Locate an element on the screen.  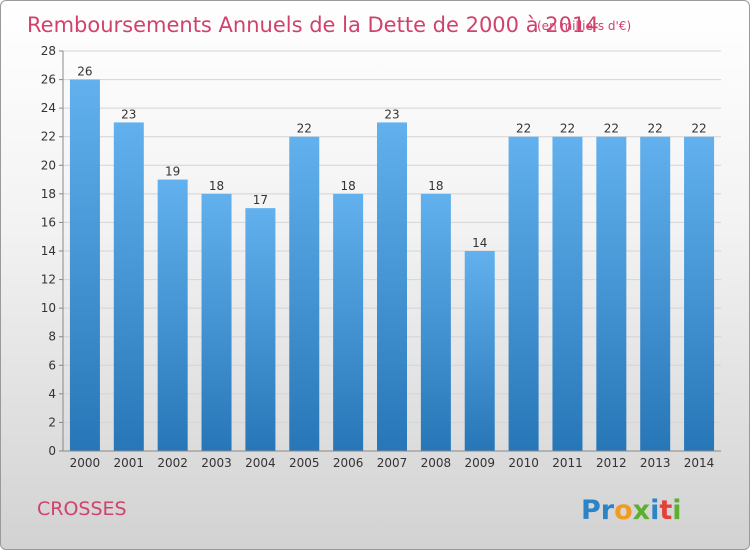
data-label: 14 is located at coordinates (479, 243).